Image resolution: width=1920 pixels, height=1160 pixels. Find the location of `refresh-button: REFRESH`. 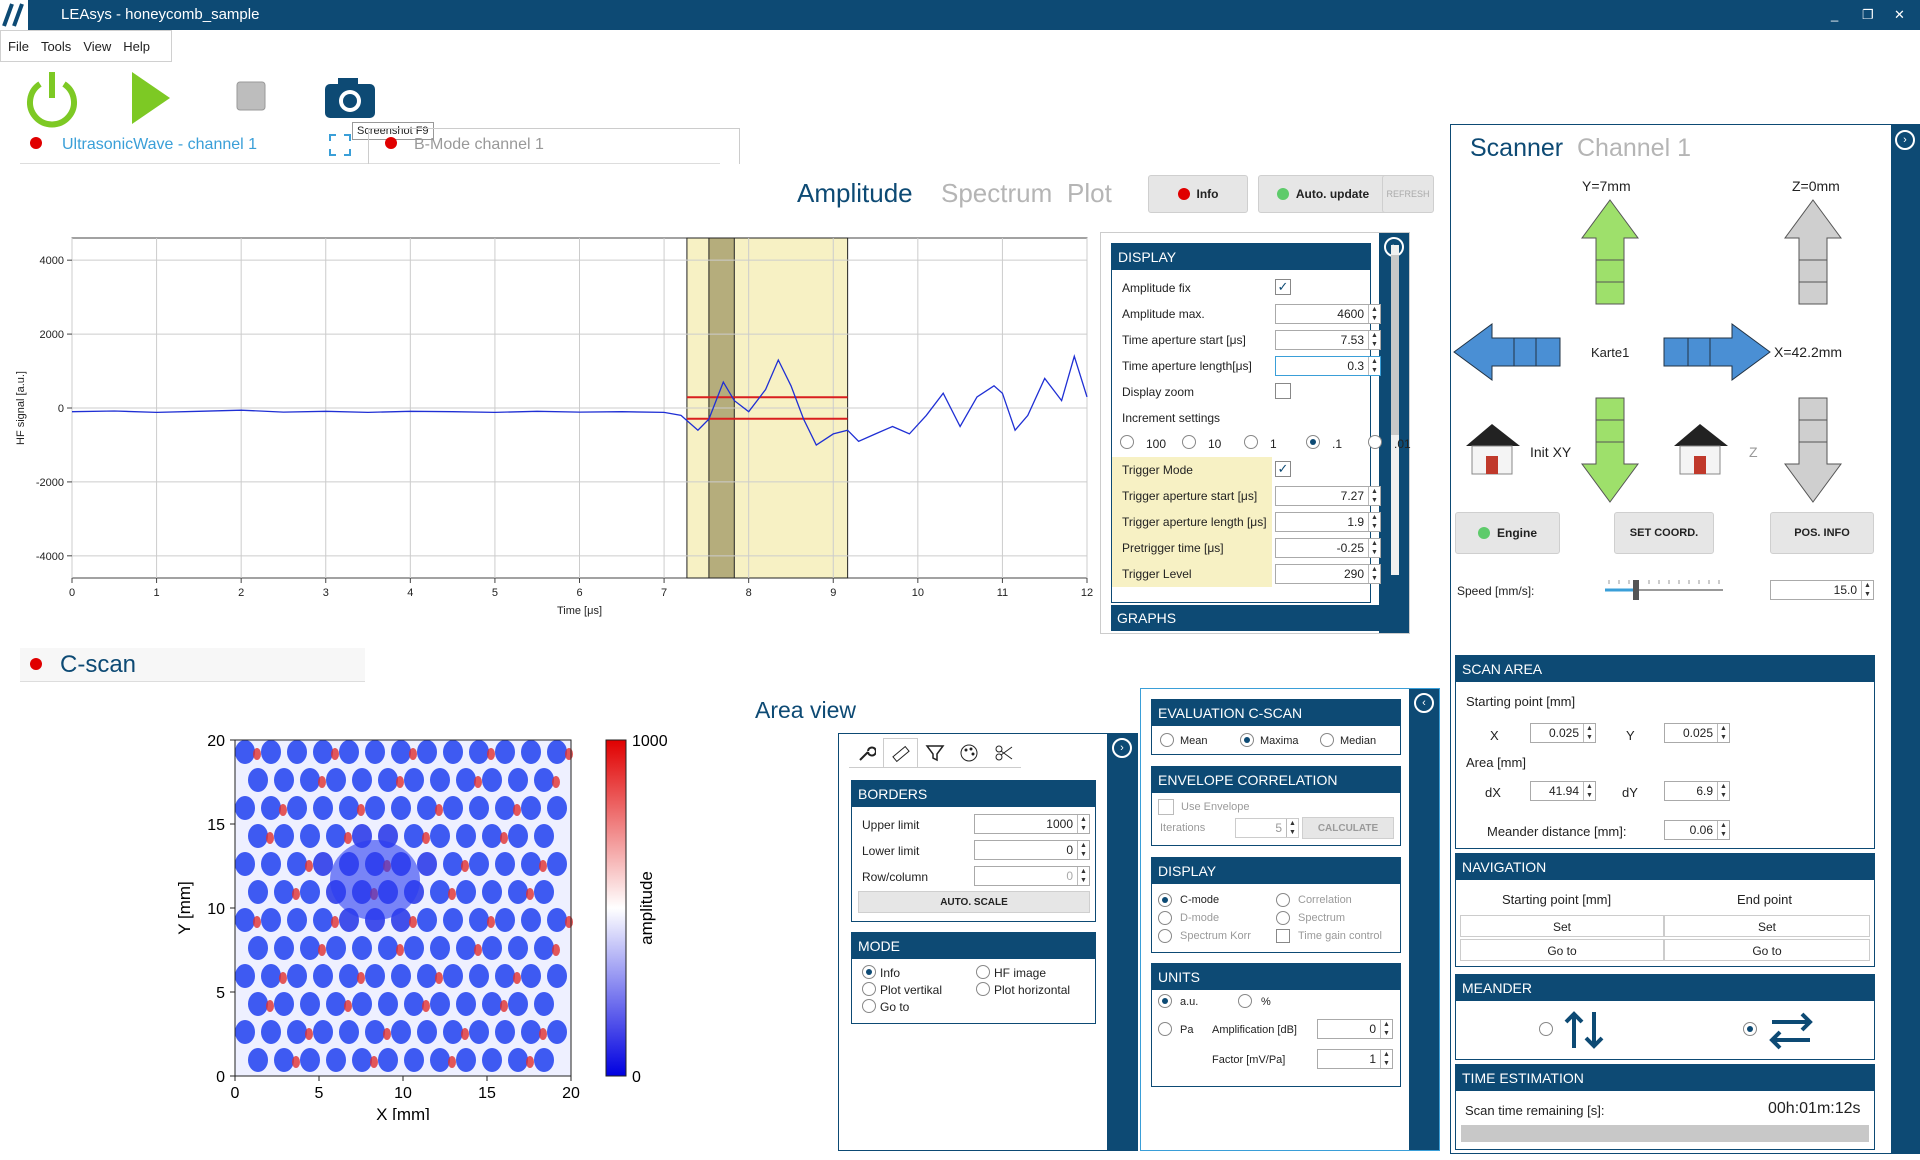

refresh-button: REFRESH is located at coordinates (1408, 194).